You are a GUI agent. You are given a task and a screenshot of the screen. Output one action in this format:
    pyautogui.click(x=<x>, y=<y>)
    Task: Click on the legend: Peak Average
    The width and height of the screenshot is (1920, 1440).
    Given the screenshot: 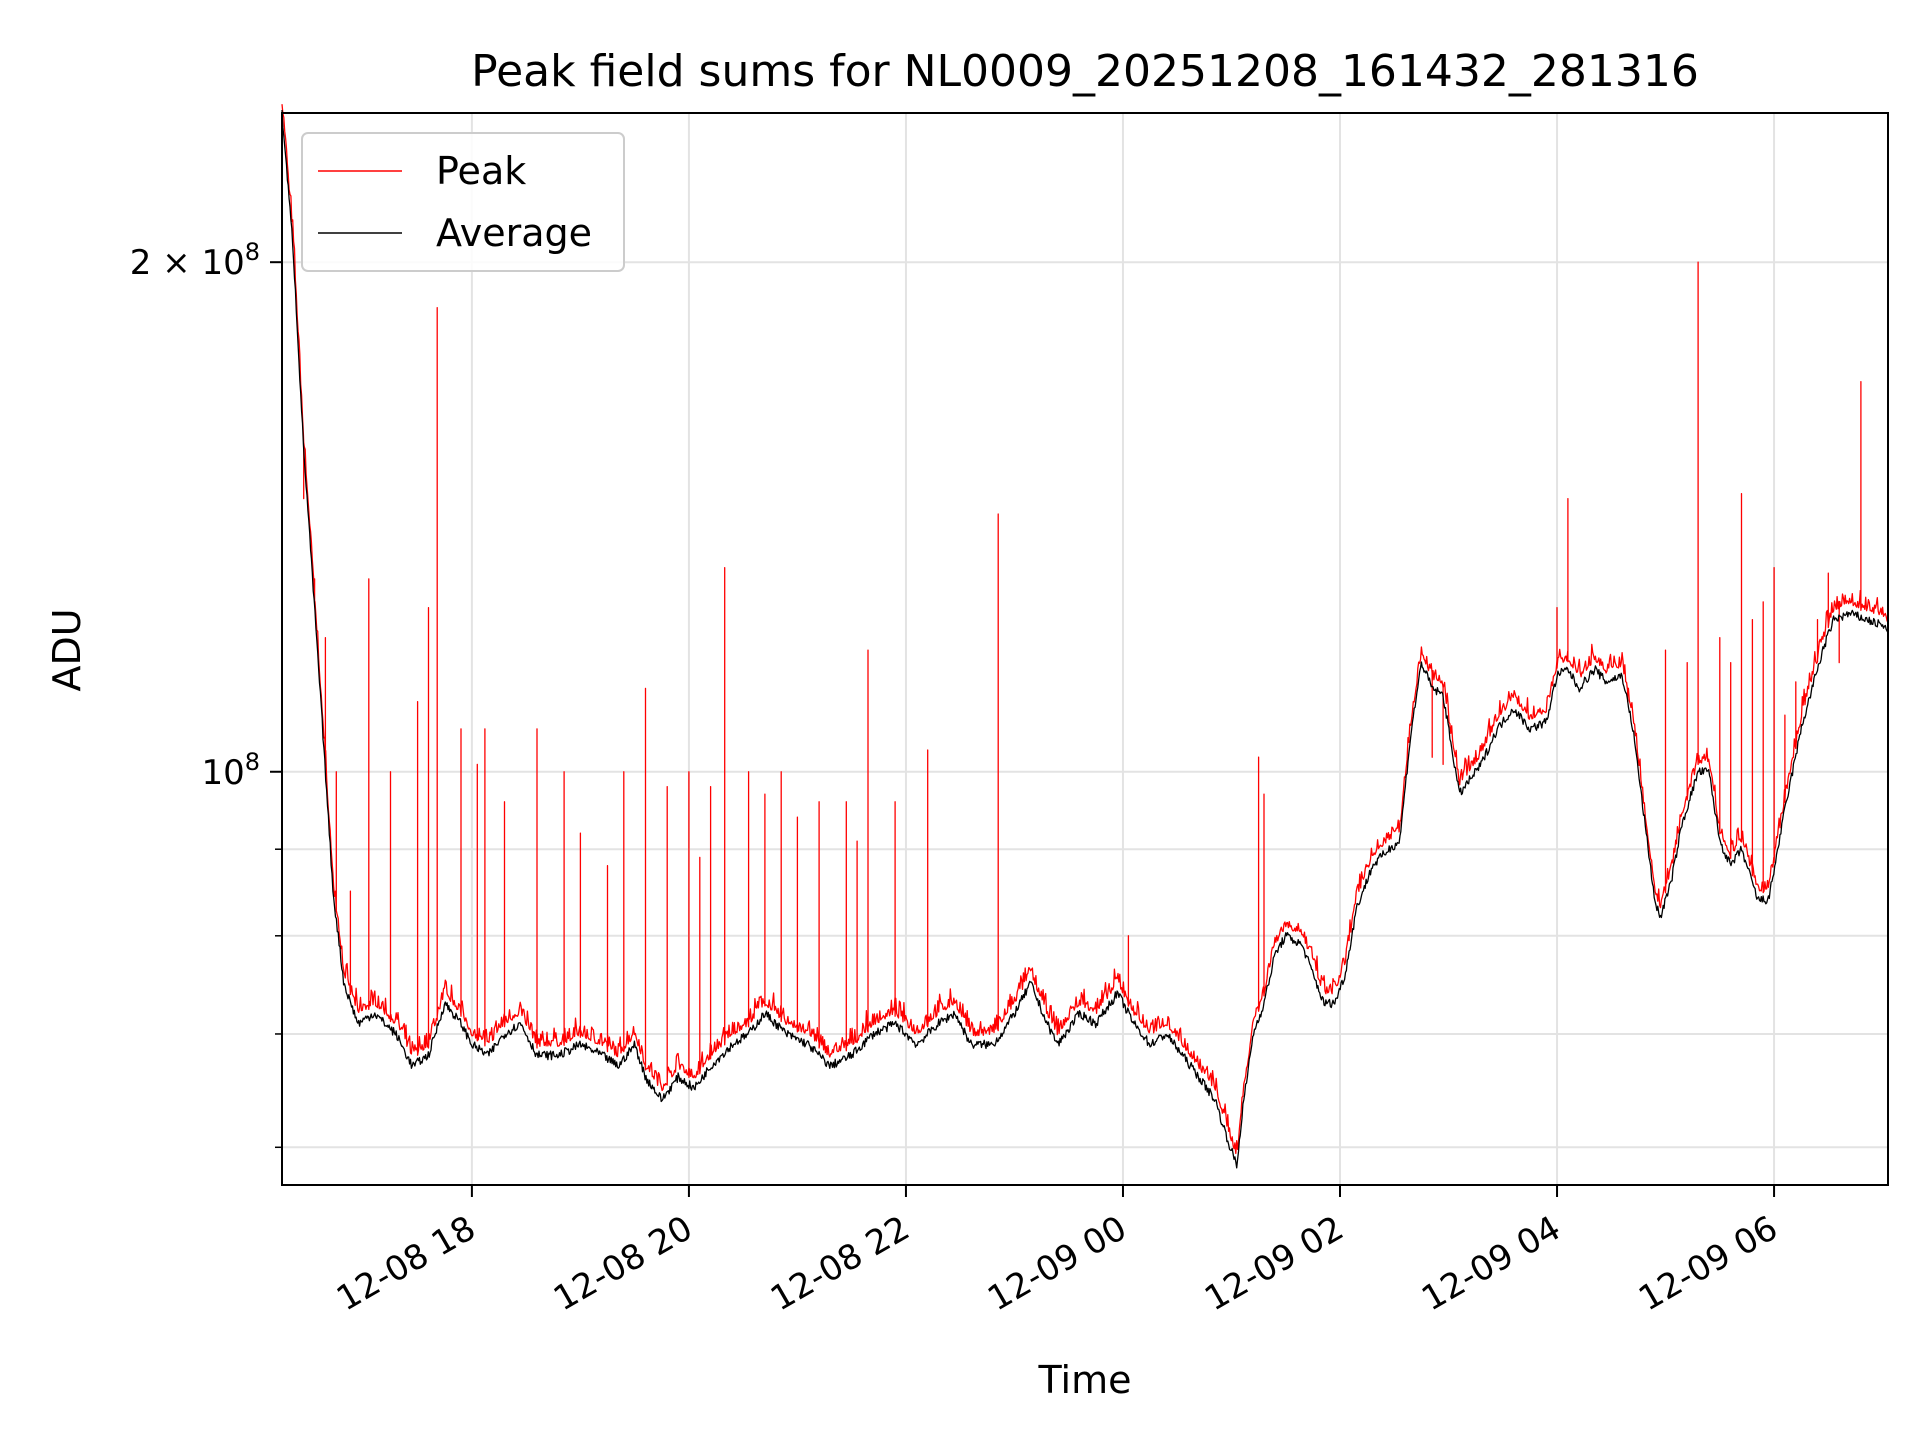 What is the action you would take?
    pyautogui.click(x=463, y=202)
    